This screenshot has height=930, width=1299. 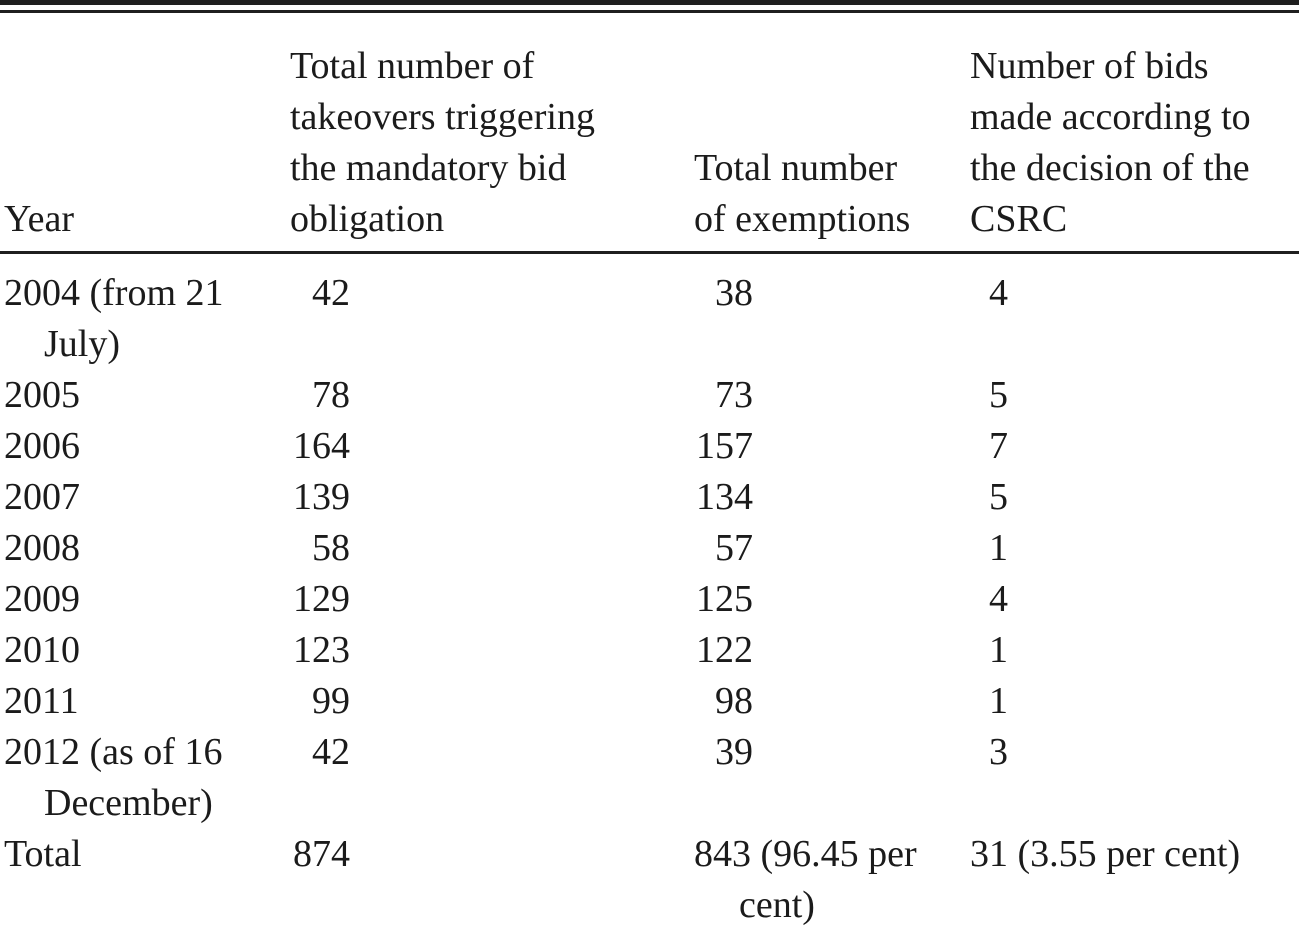 What do you see at coordinates (724, 497) in the screenshot?
I see `exemptions-value: 134` at bounding box center [724, 497].